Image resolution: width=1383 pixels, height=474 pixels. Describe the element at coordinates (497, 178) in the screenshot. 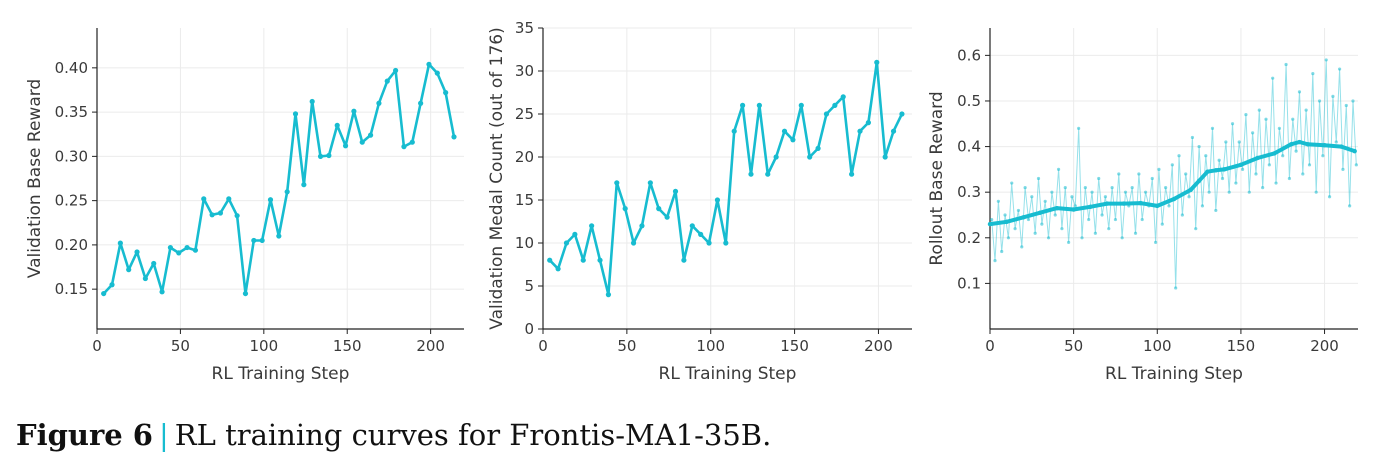

I see `y-axis-label: Validation Medal Count (out of 176)` at that location.